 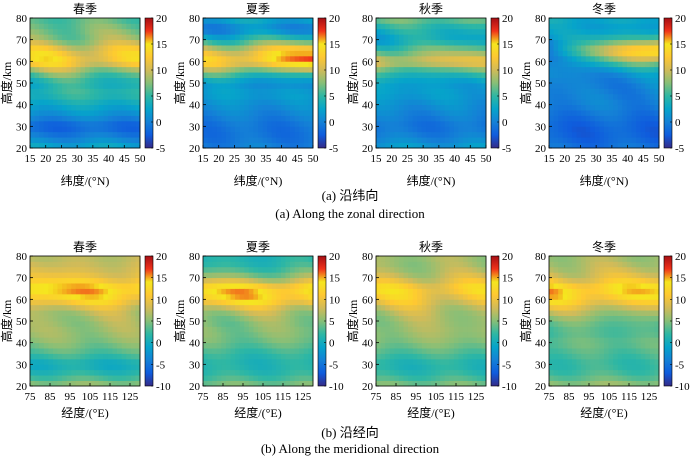 I want to click on x-tick-label: 105, so click(x=263, y=397).